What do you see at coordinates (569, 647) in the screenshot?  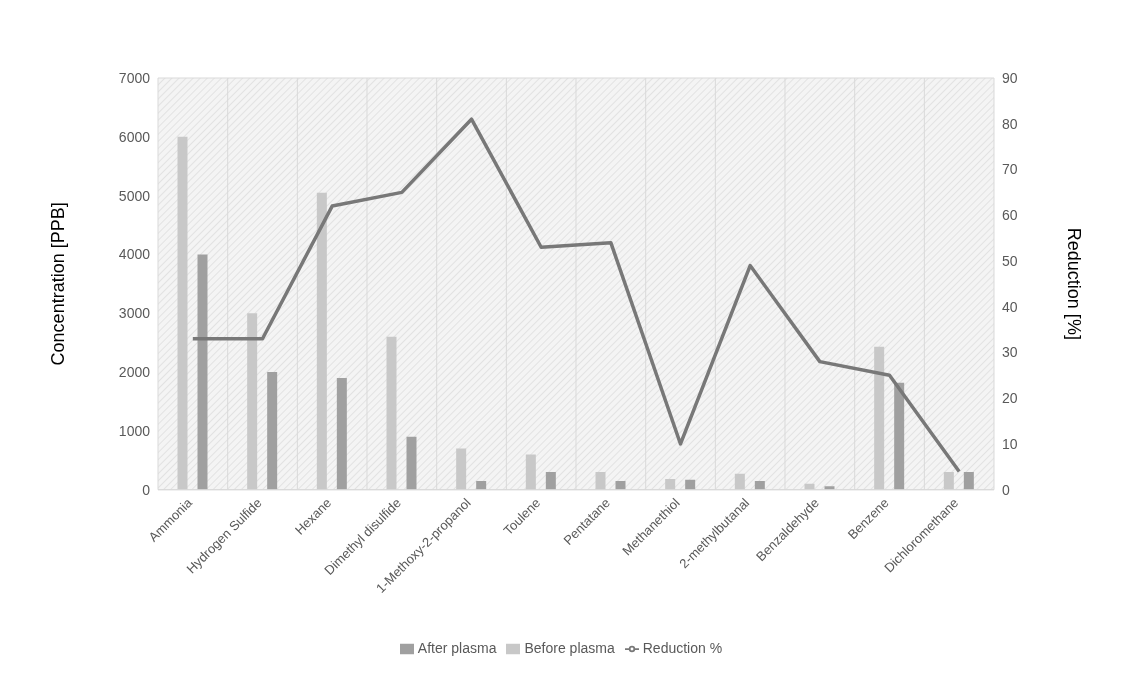 I see `legend-label: Before plasma` at bounding box center [569, 647].